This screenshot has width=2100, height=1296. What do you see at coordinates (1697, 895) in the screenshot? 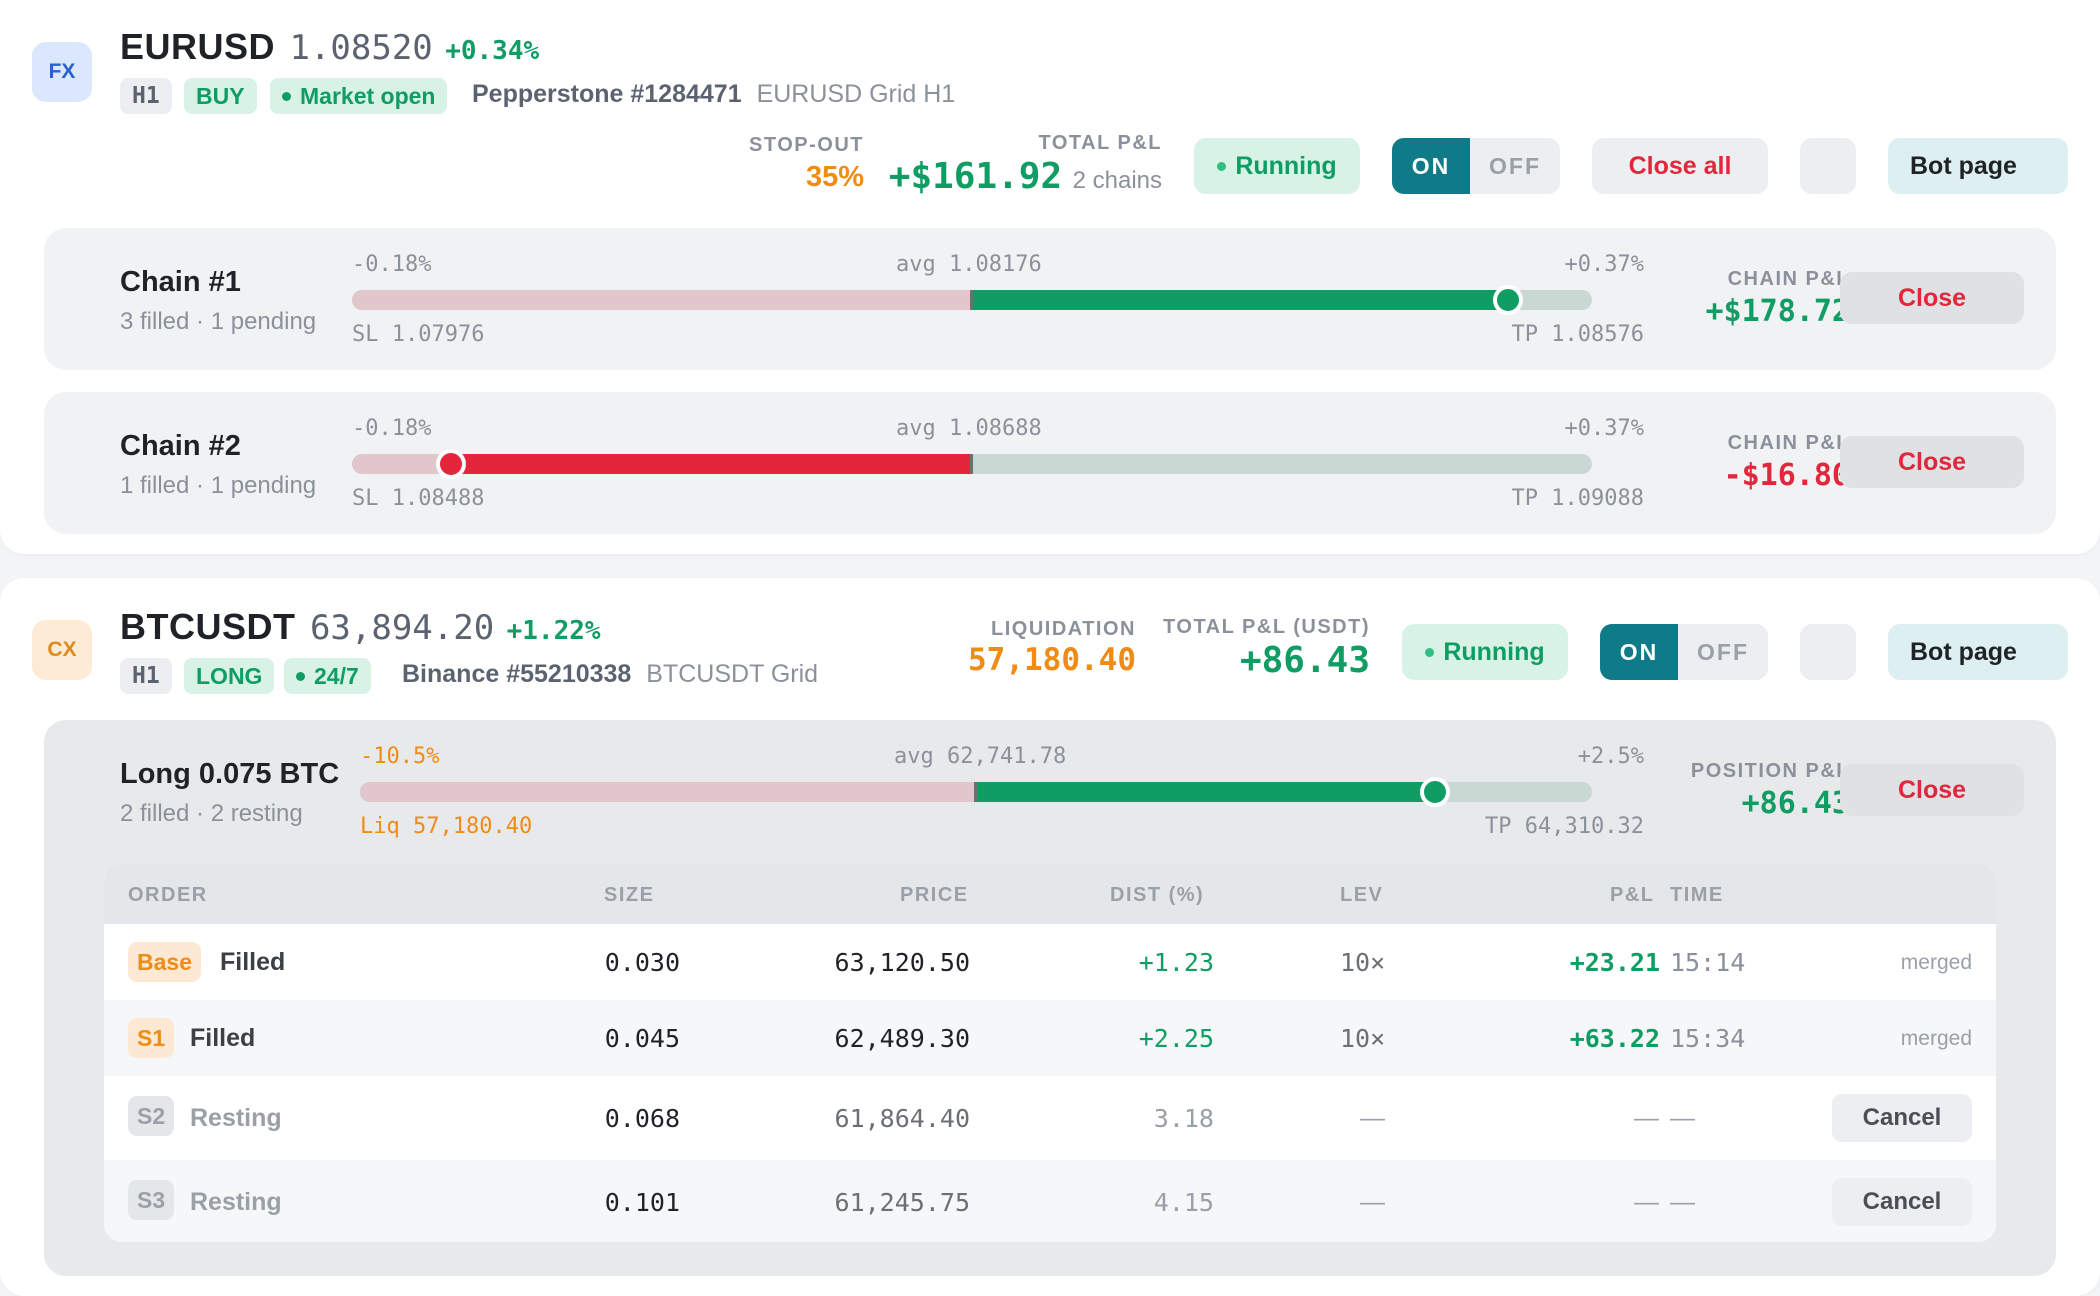
I see `col-time: TIME` at bounding box center [1697, 895].